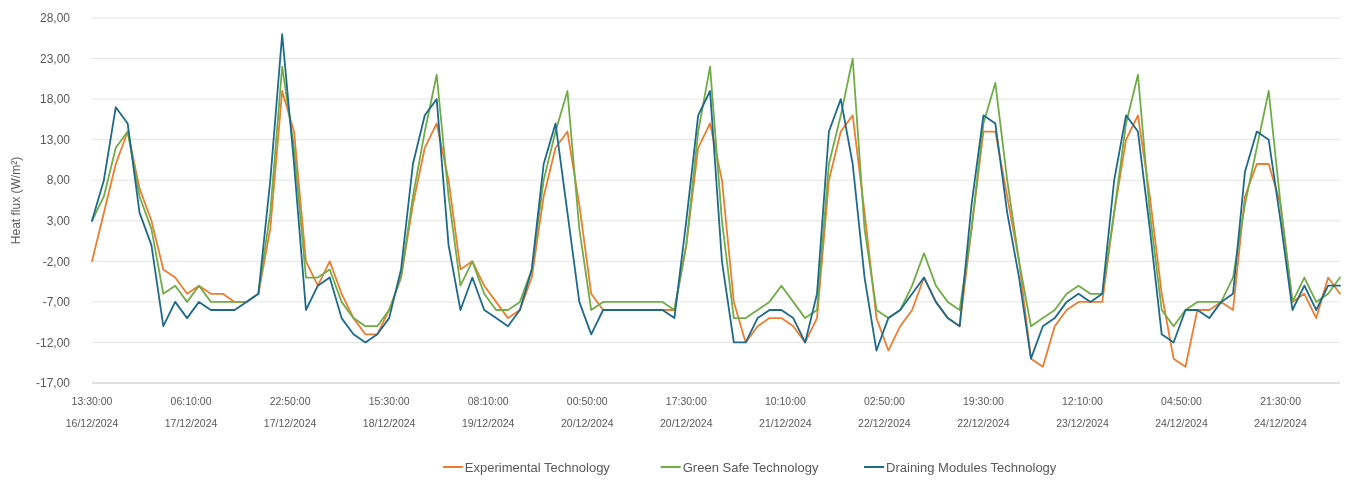 The height and width of the screenshot is (485, 1354). What do you see at coordinates (488, 412) in the screenshot?
I see `x-tick-label: 08:10:00 19/12/2024` at bounding box center [488, 412].